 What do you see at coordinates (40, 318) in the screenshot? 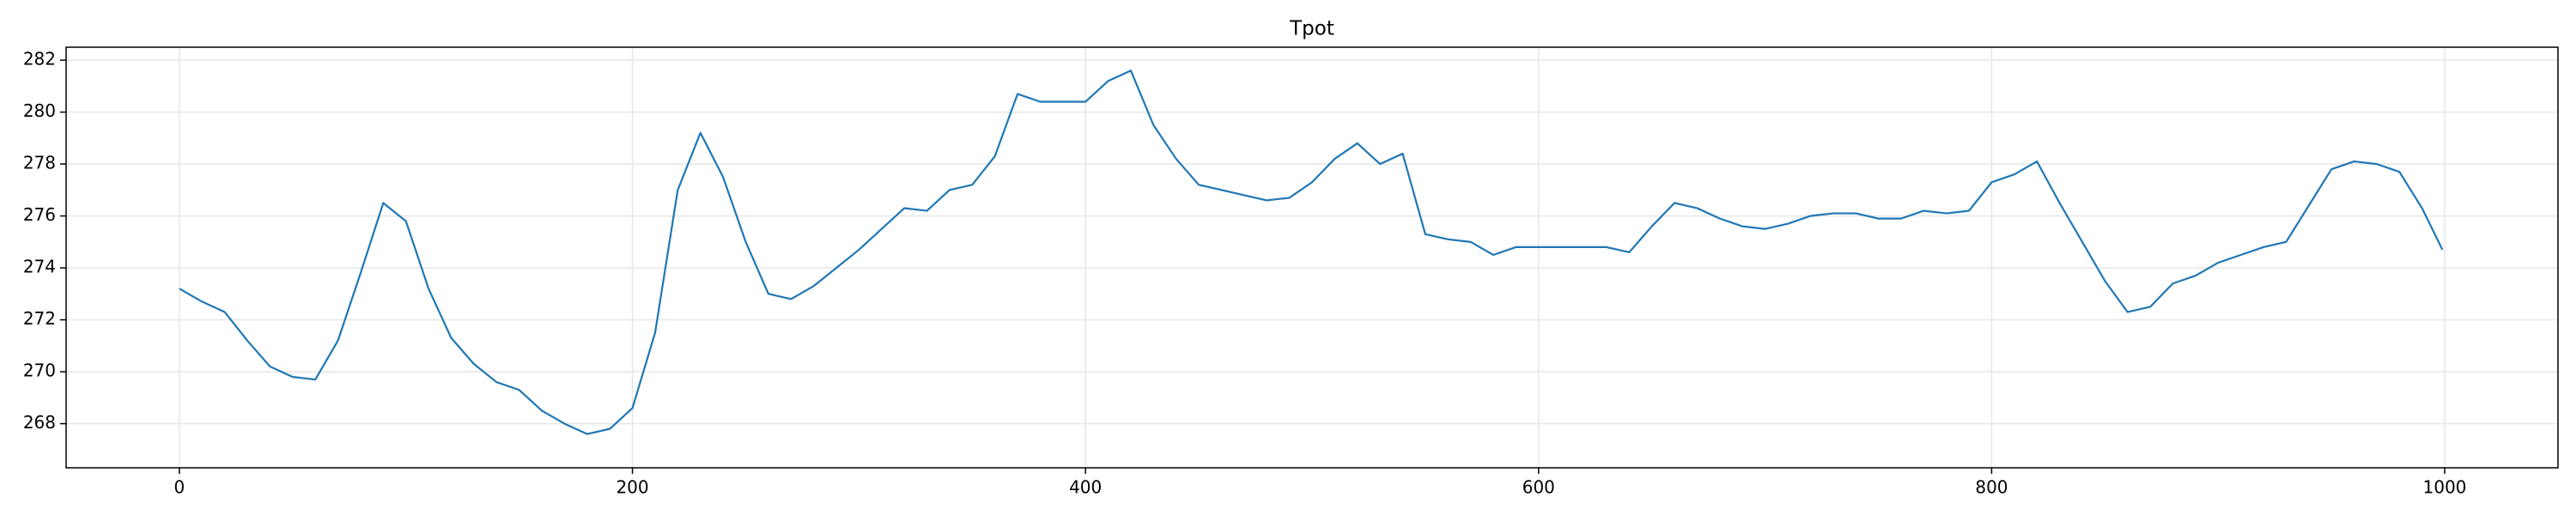
I see `y-tick-label: 272` at bounding box center [40, 318].